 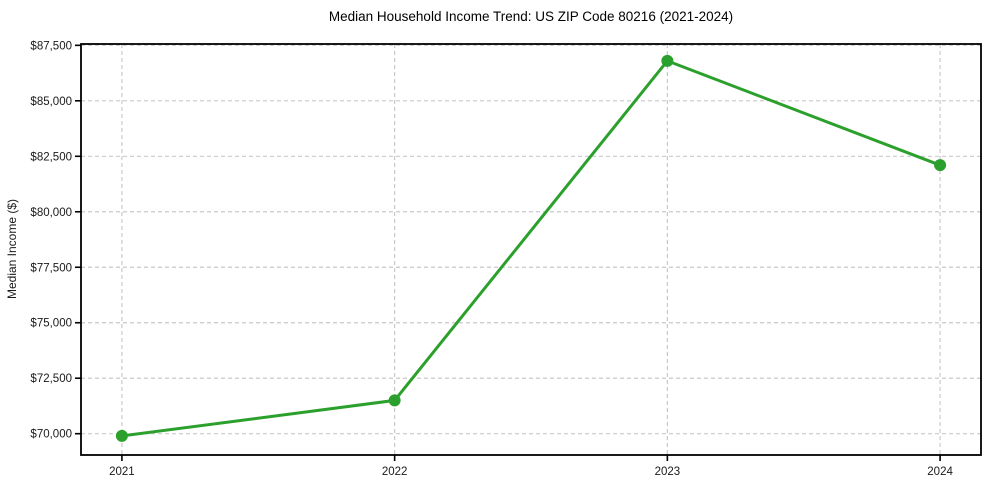 What do you see at coordinates (51, 435) in the screenshot?
I see `y-tick-label: $70,000` at bounding box center [51, 435].